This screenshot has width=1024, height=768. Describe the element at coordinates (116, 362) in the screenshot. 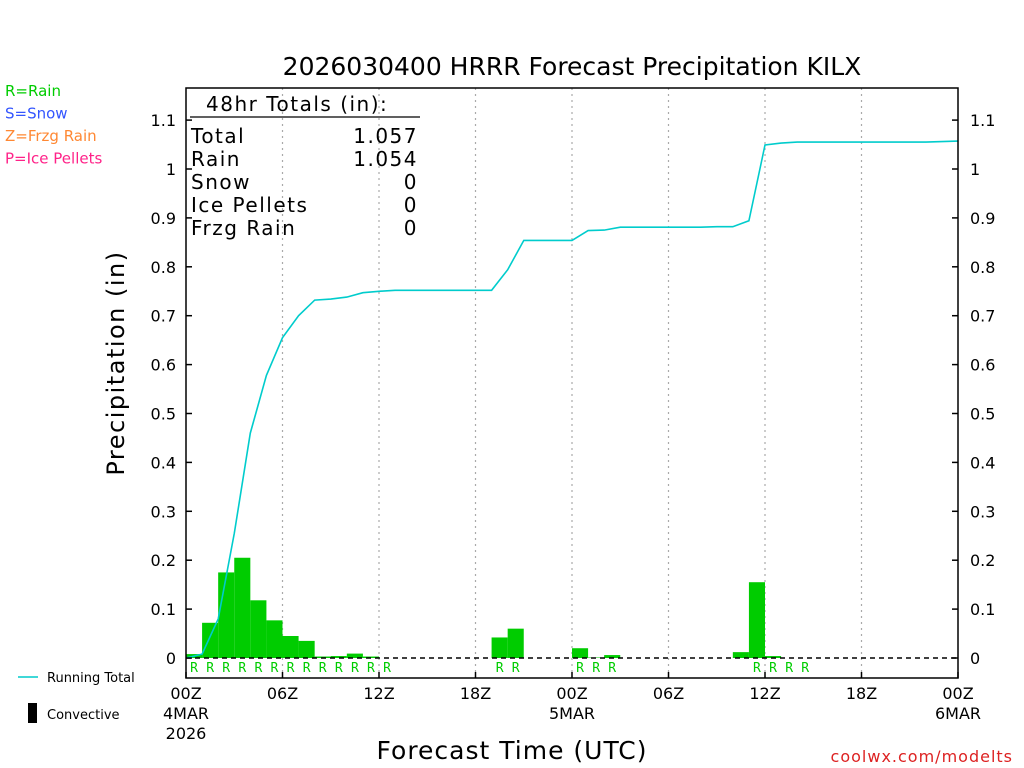

I see `y-axis-label: Precipitation (in)` at that location.